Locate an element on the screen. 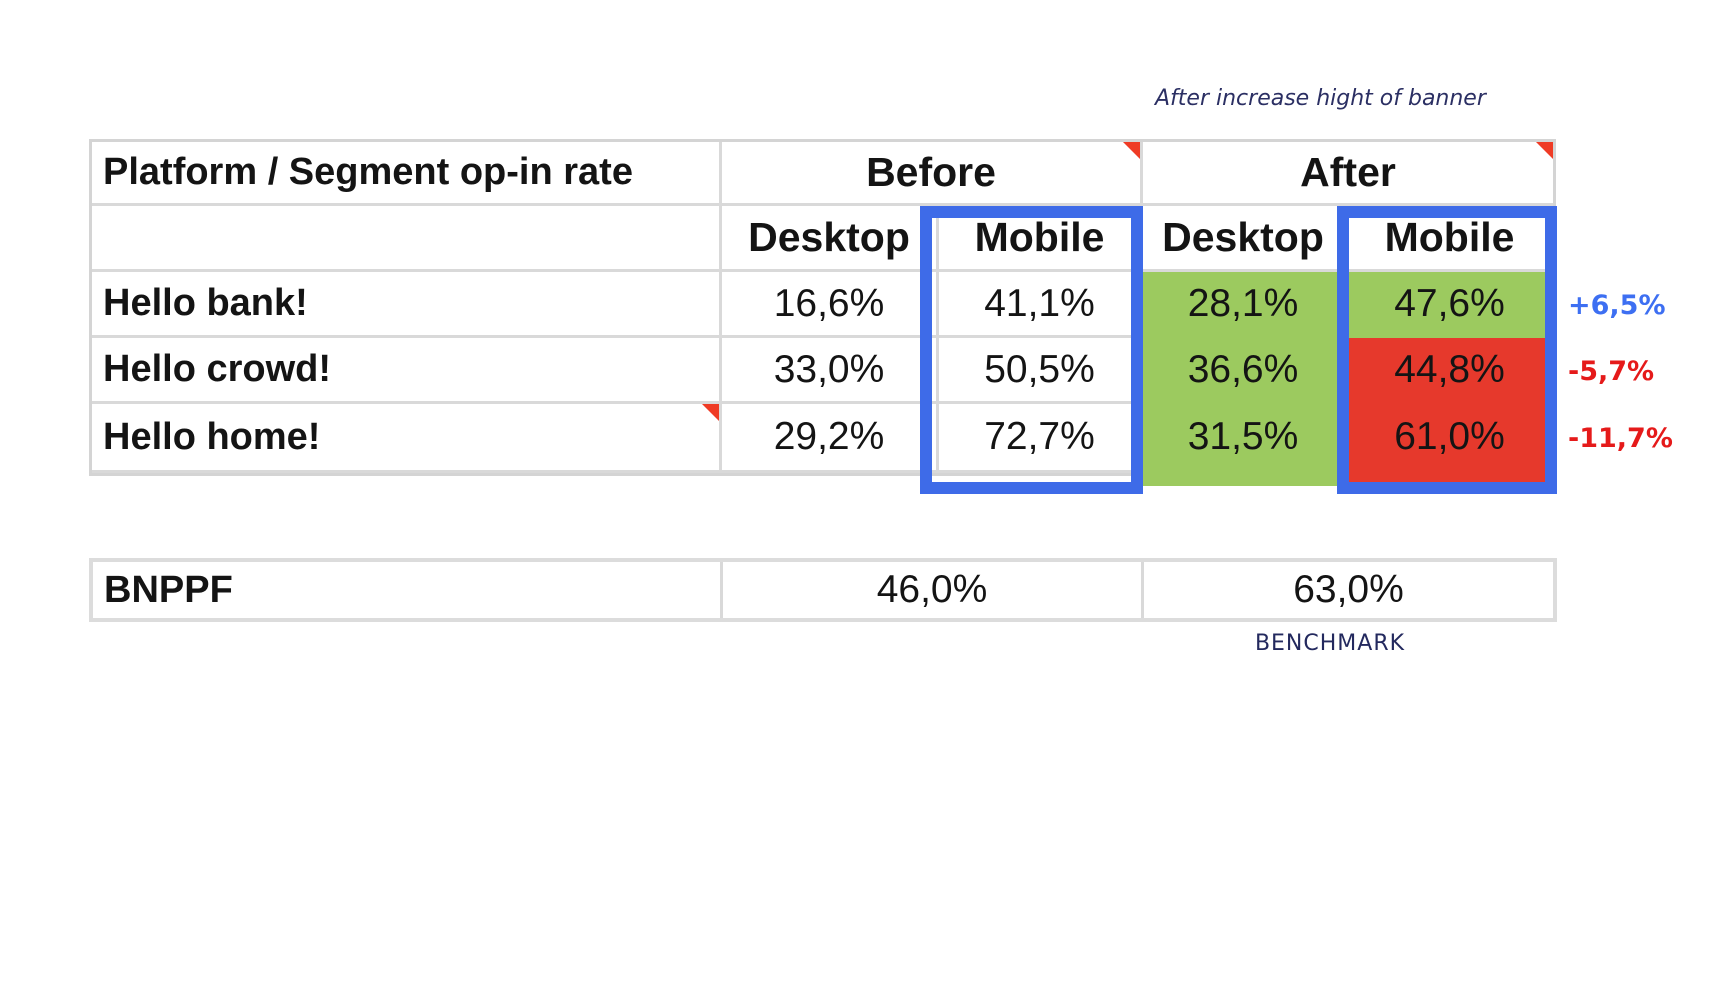  empty-corner-cell is located at coordinates (407, 239).